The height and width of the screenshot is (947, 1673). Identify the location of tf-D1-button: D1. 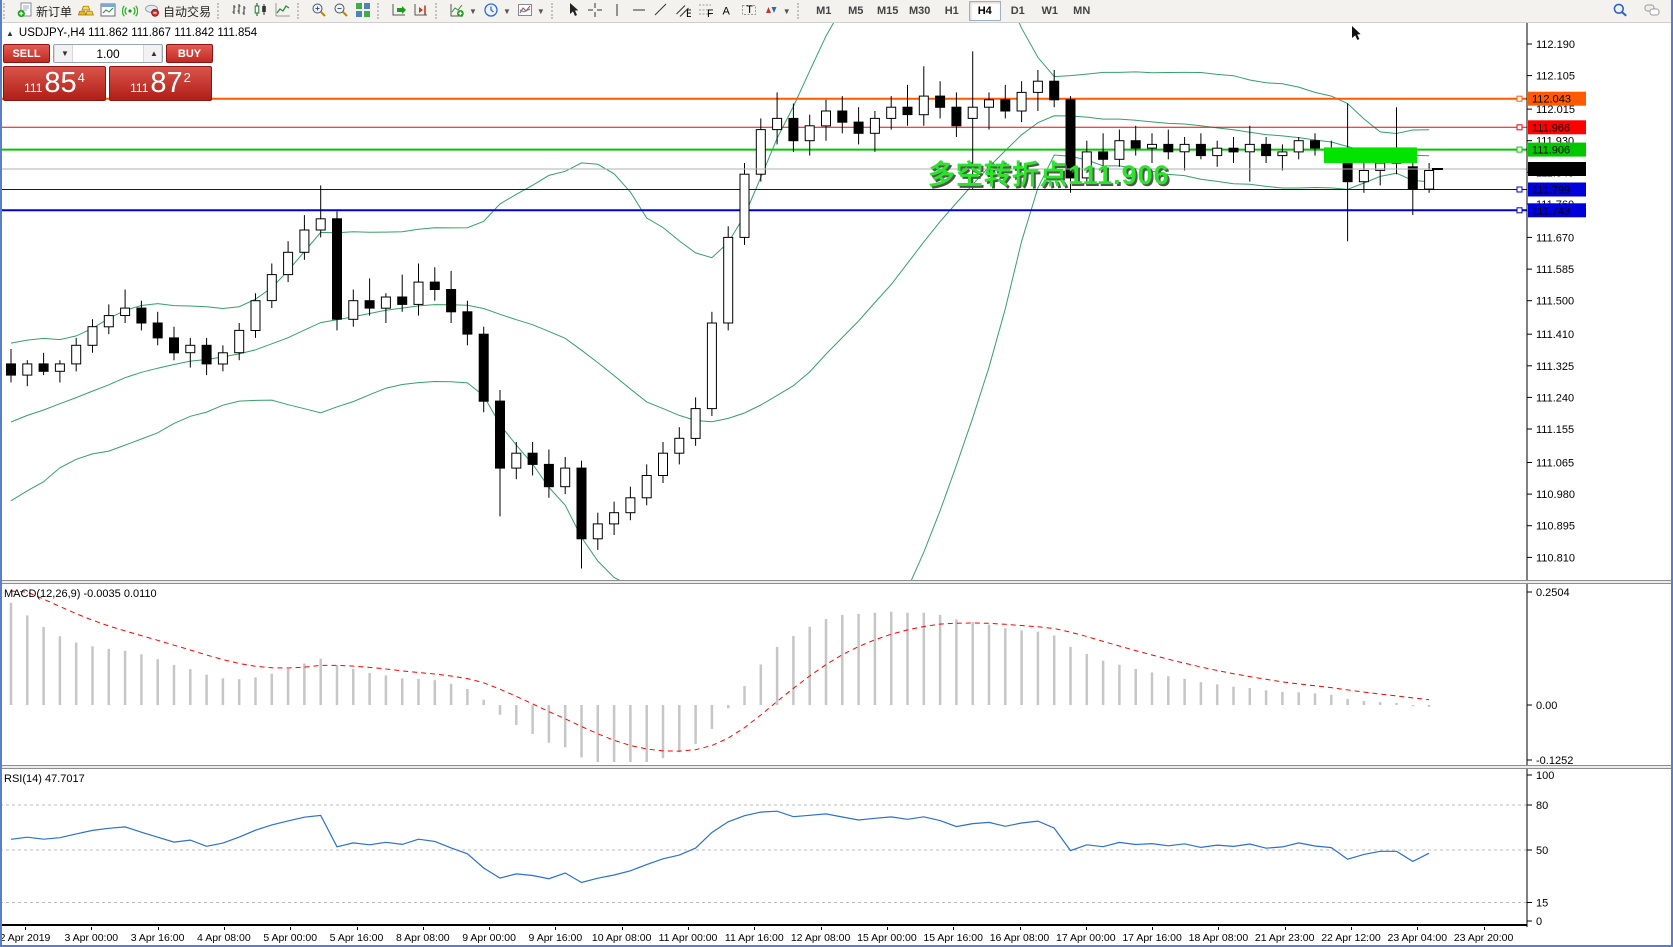
(1017, 11).